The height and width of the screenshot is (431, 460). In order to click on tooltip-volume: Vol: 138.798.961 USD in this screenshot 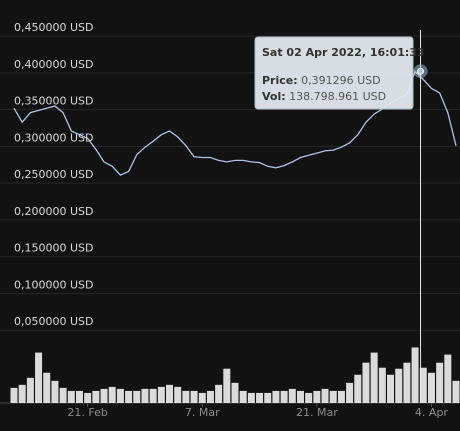, I will do `click(324, 96)`.